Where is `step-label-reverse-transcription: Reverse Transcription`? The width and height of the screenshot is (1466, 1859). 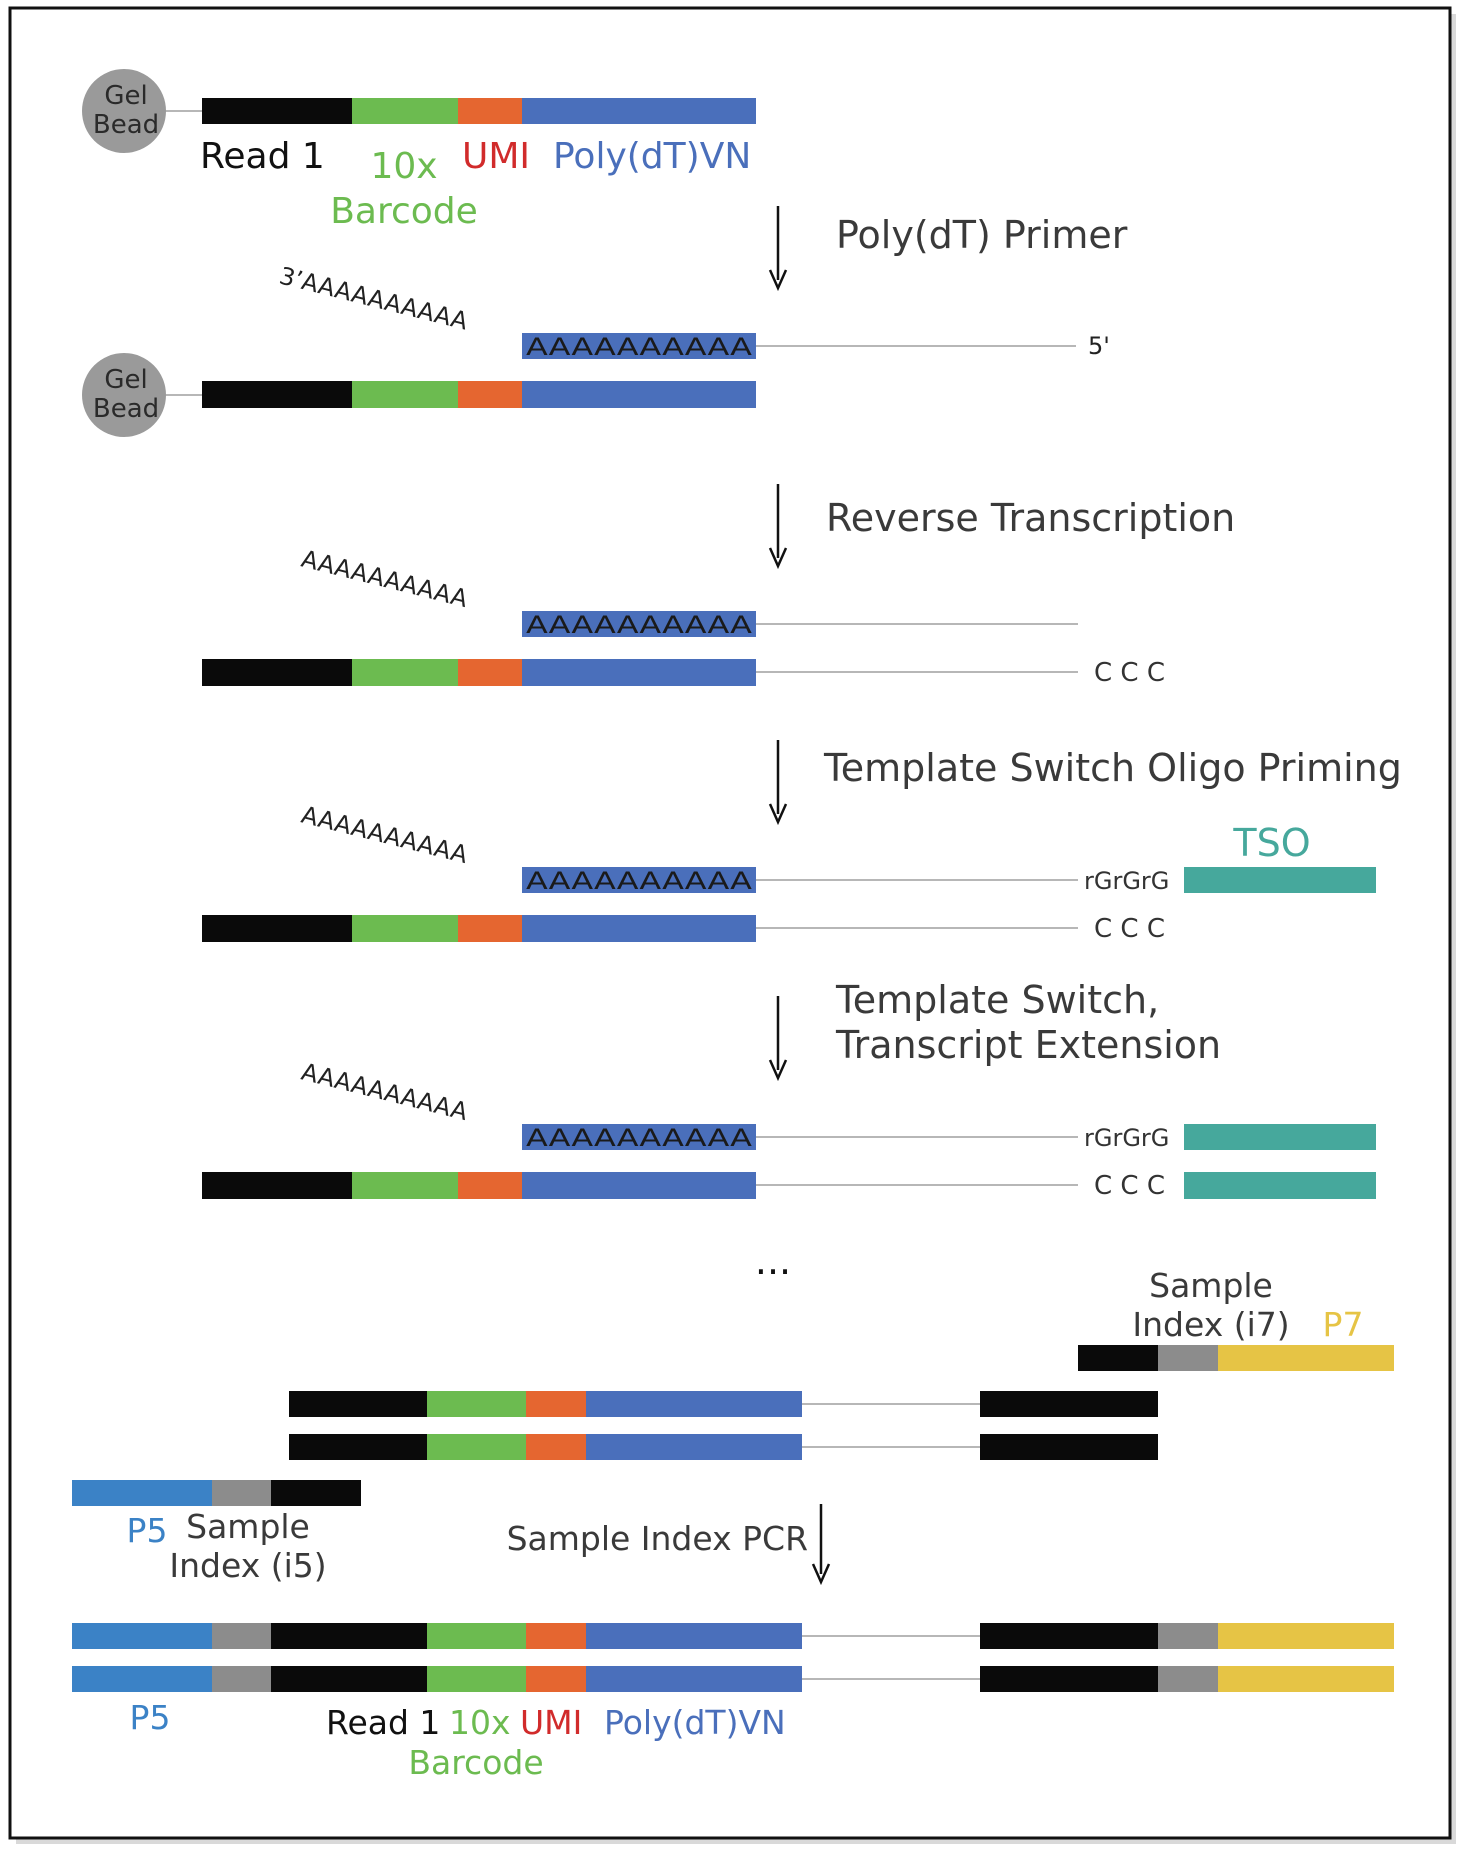
step-label-reverse-transcription: Reverse Transcription is located at coordinates (1030, 518).